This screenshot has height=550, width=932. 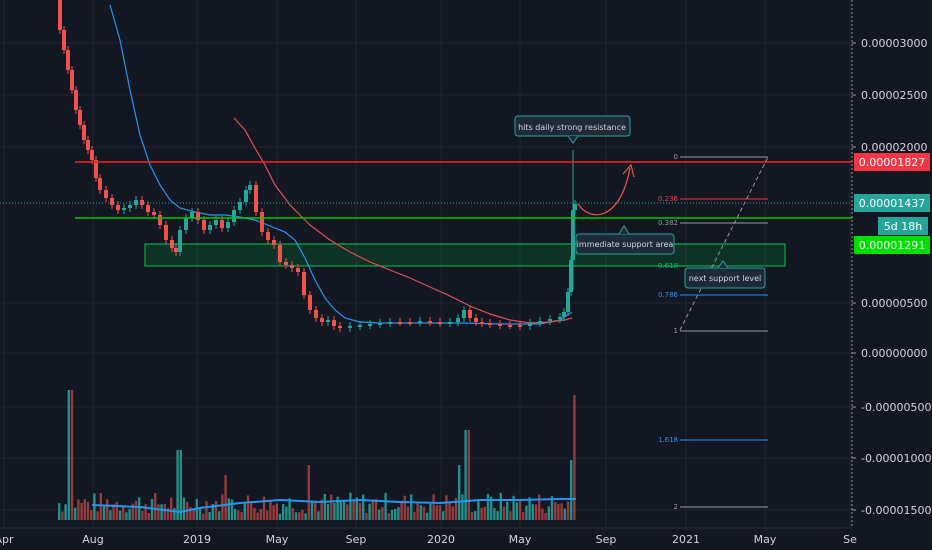 I want to click on fib-level-label: 0.382, so click(x=668, y=223).